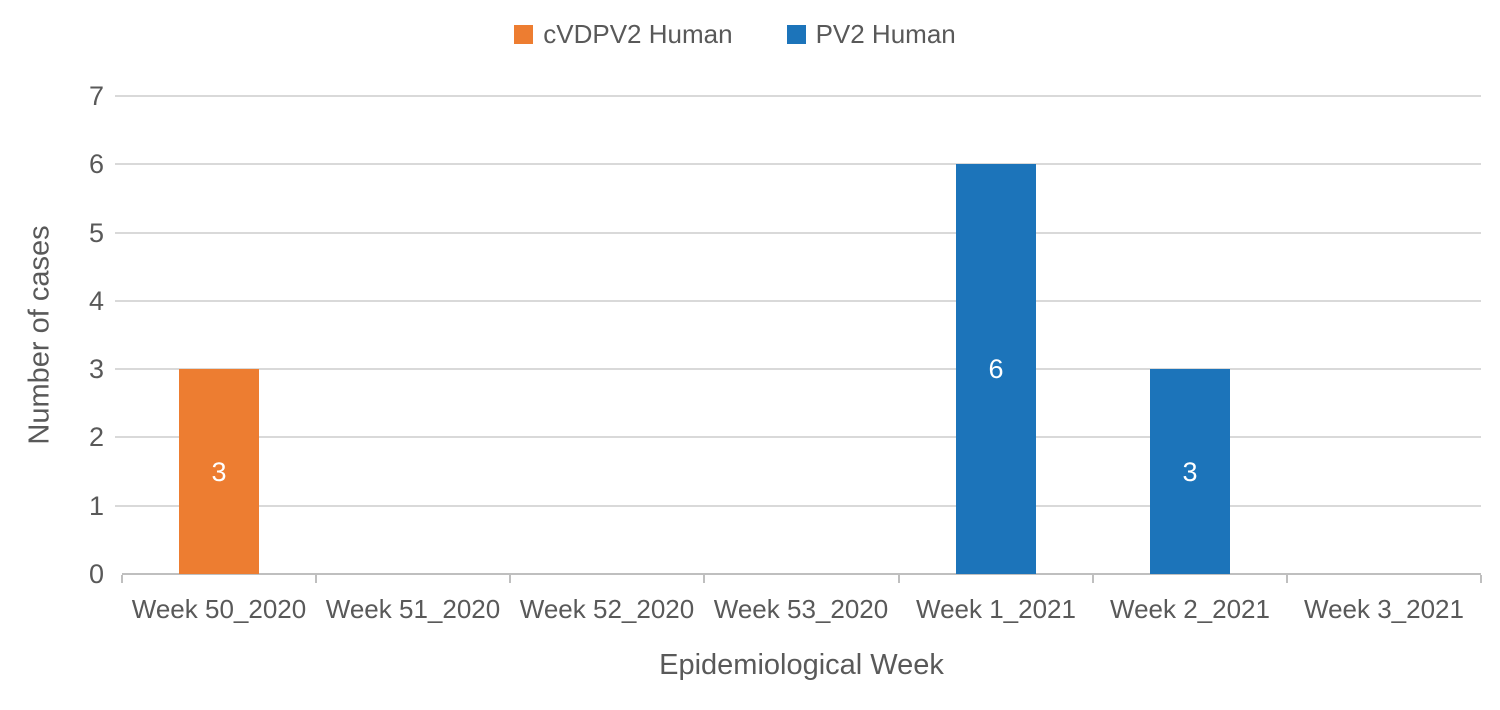 This screenshot has width=1500, height=710. What do you see at coordinates (885, 33) in the screenshot?
I see `legend-label: PV2 Human` at bounding box center [885, 33].